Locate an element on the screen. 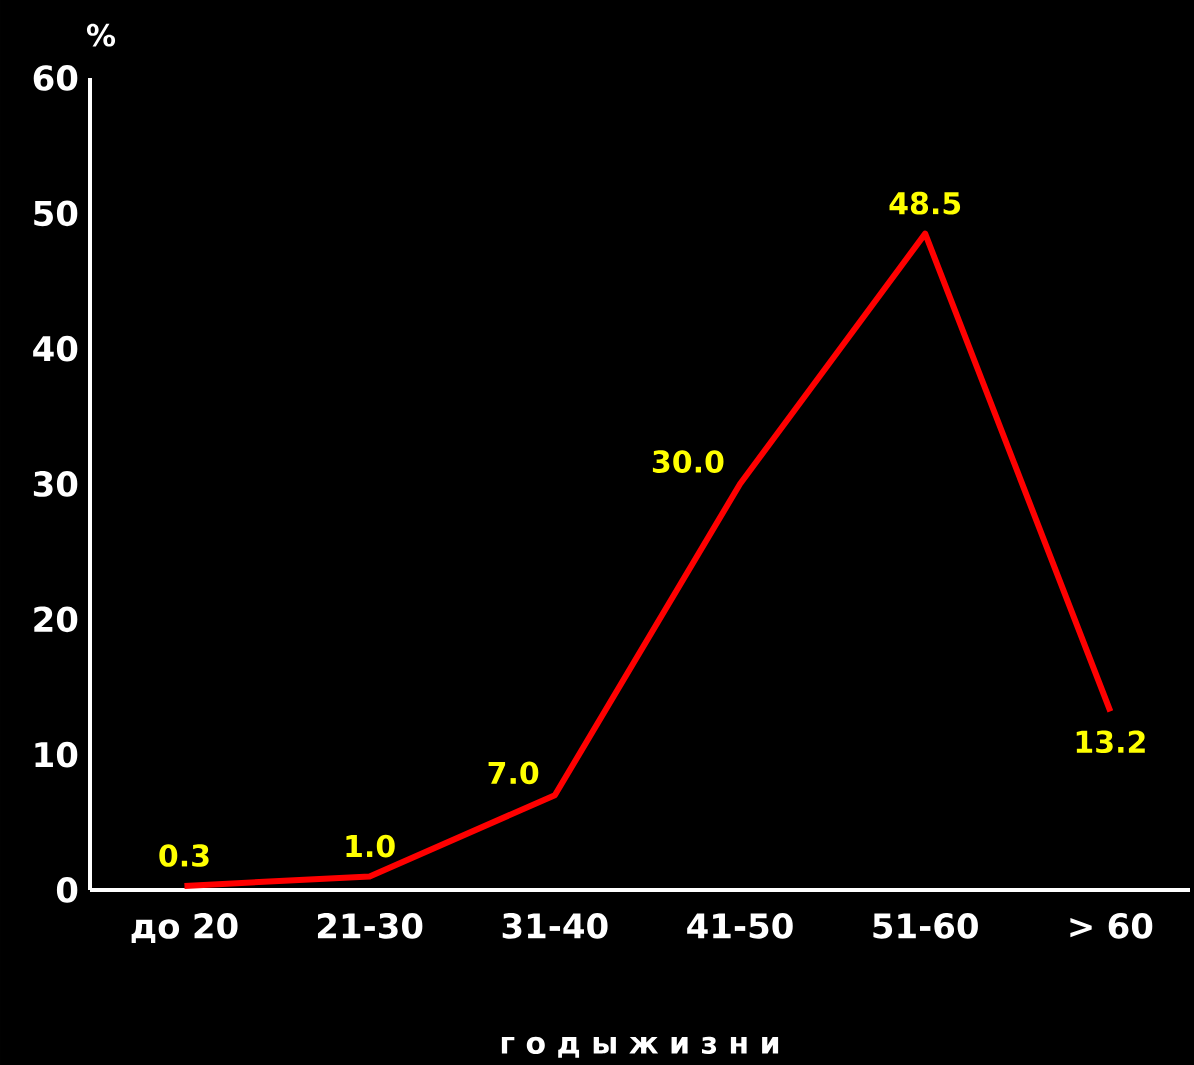 The width and height of the screenshot is (1194, 1065). data-label: 30.0 is located at coordinates (688, 461).